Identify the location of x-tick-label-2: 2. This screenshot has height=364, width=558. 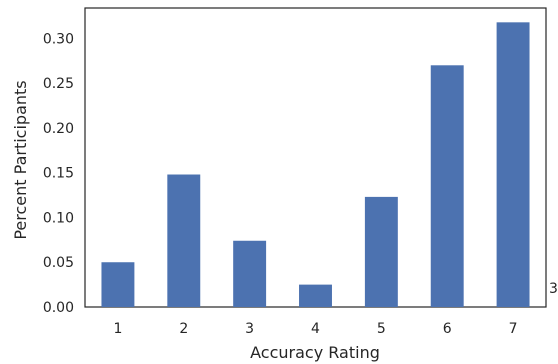
(183, 329).